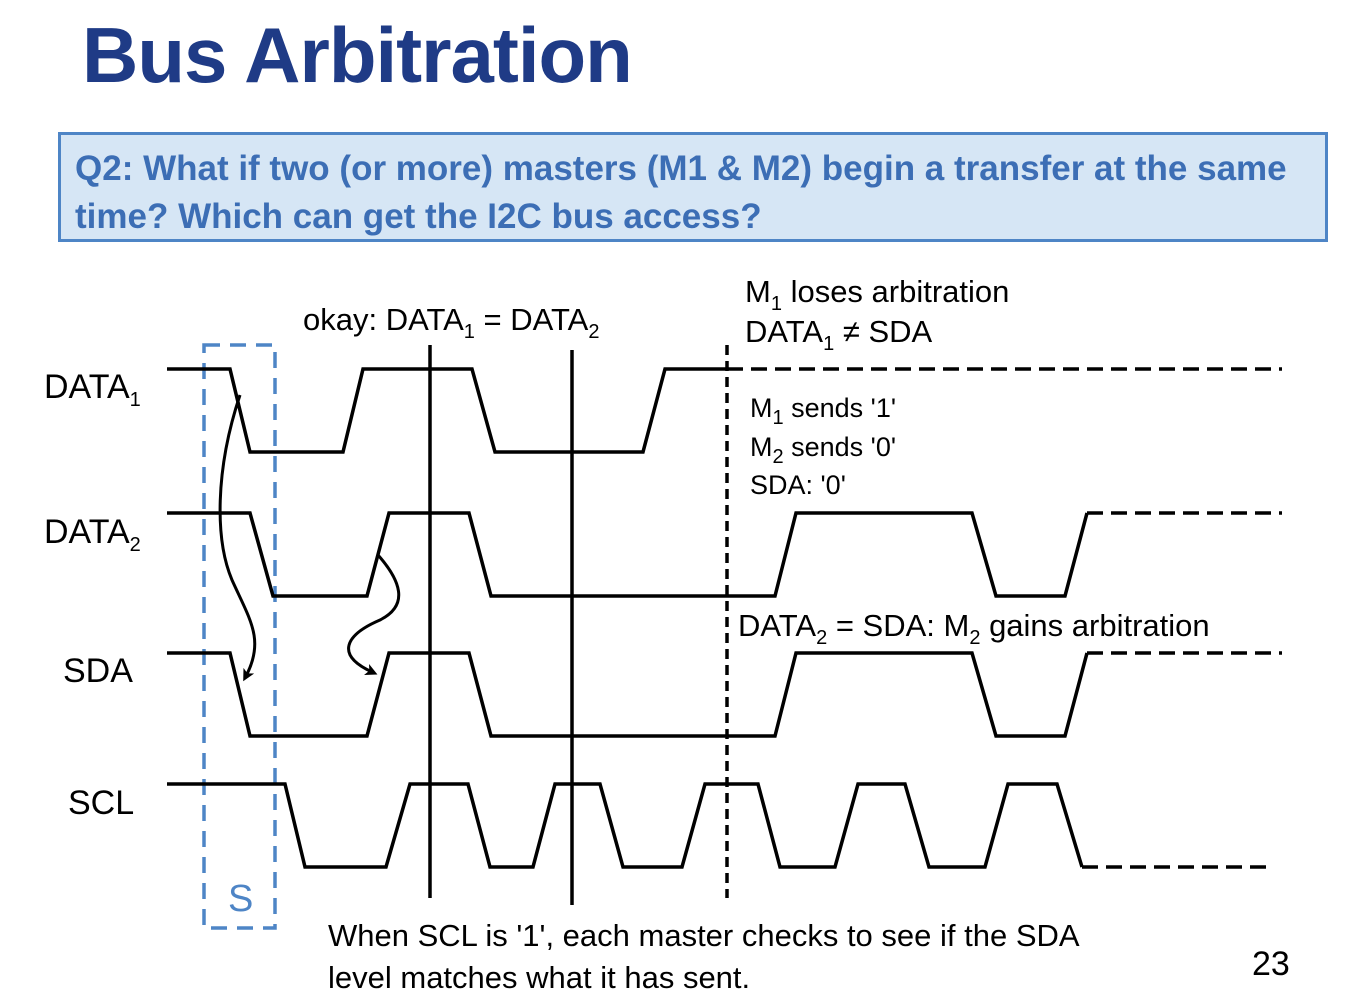  Describe the element at coordinates (237, 538) in the screenshot. I see `arrow-data1-to-sda` at that location.